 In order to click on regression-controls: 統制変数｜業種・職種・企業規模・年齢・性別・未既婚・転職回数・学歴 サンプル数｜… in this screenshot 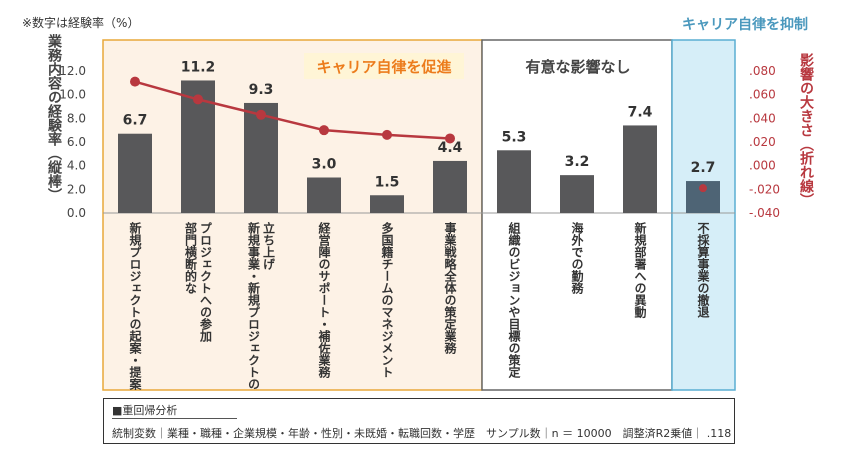, I will do `click(422, 433)`.